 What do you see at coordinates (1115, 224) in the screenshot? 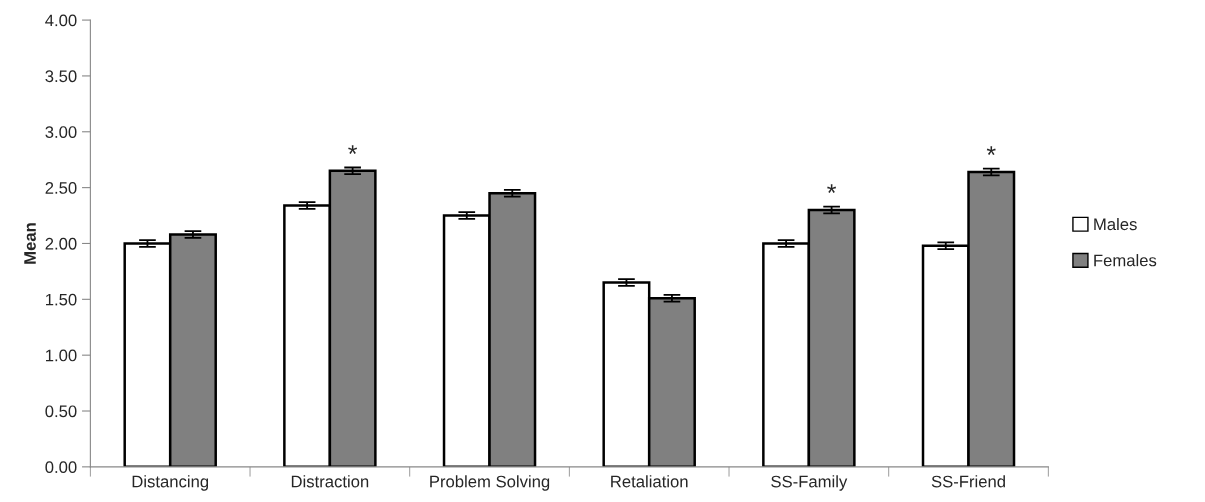
I see `legend-label: Males` at bounding box center [1115, 224].